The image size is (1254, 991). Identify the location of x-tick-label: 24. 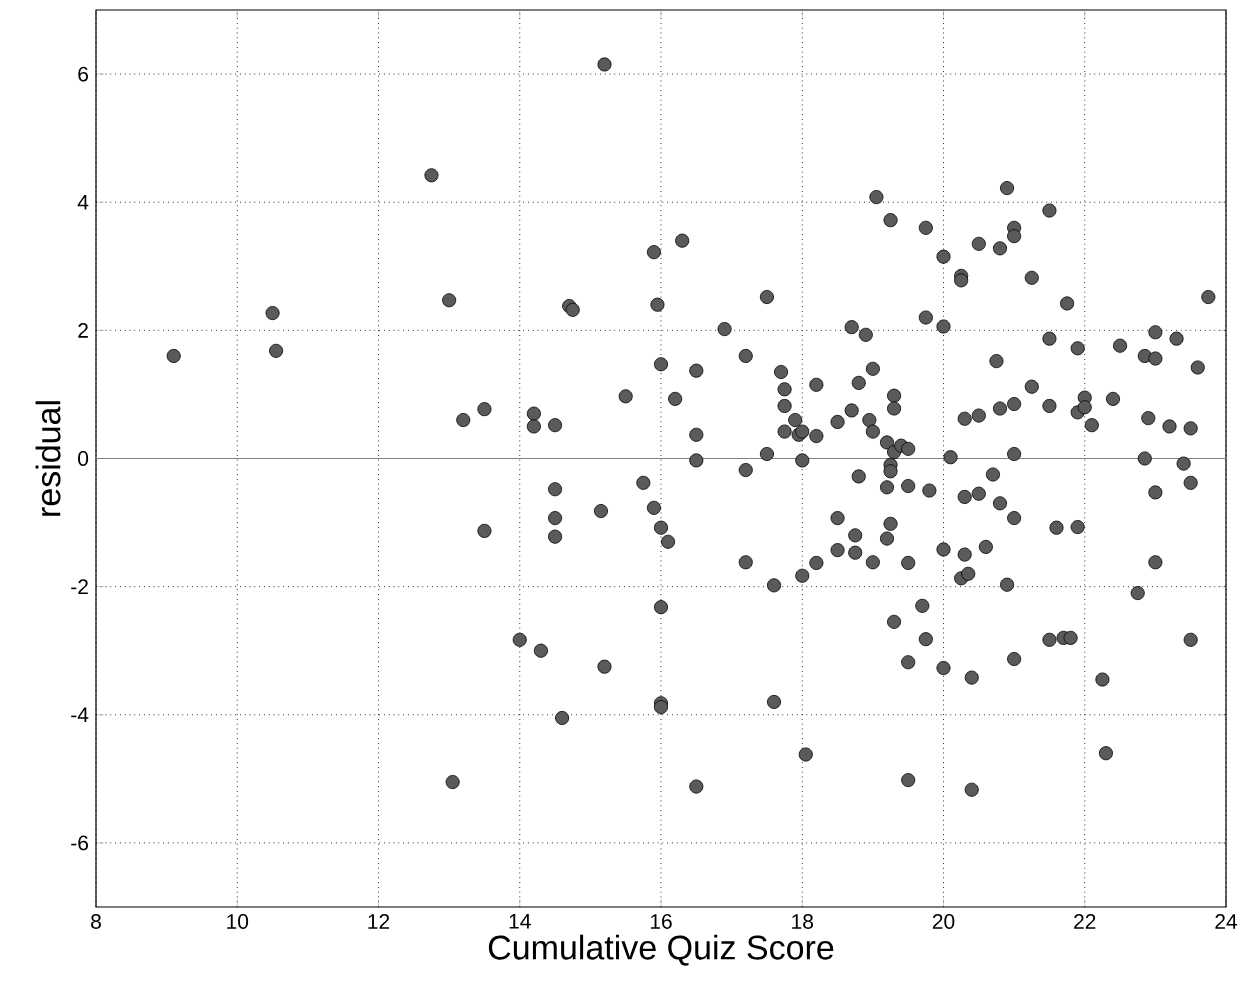
(1226, 921).